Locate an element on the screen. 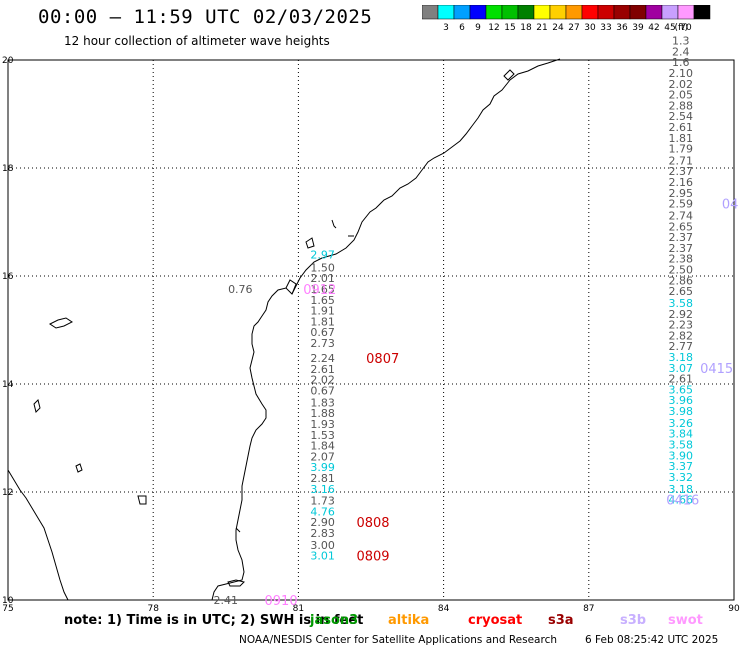 This screenshot has width=740, height=650. wave-height-value: 1.83 is located at coordinates (322, 402).